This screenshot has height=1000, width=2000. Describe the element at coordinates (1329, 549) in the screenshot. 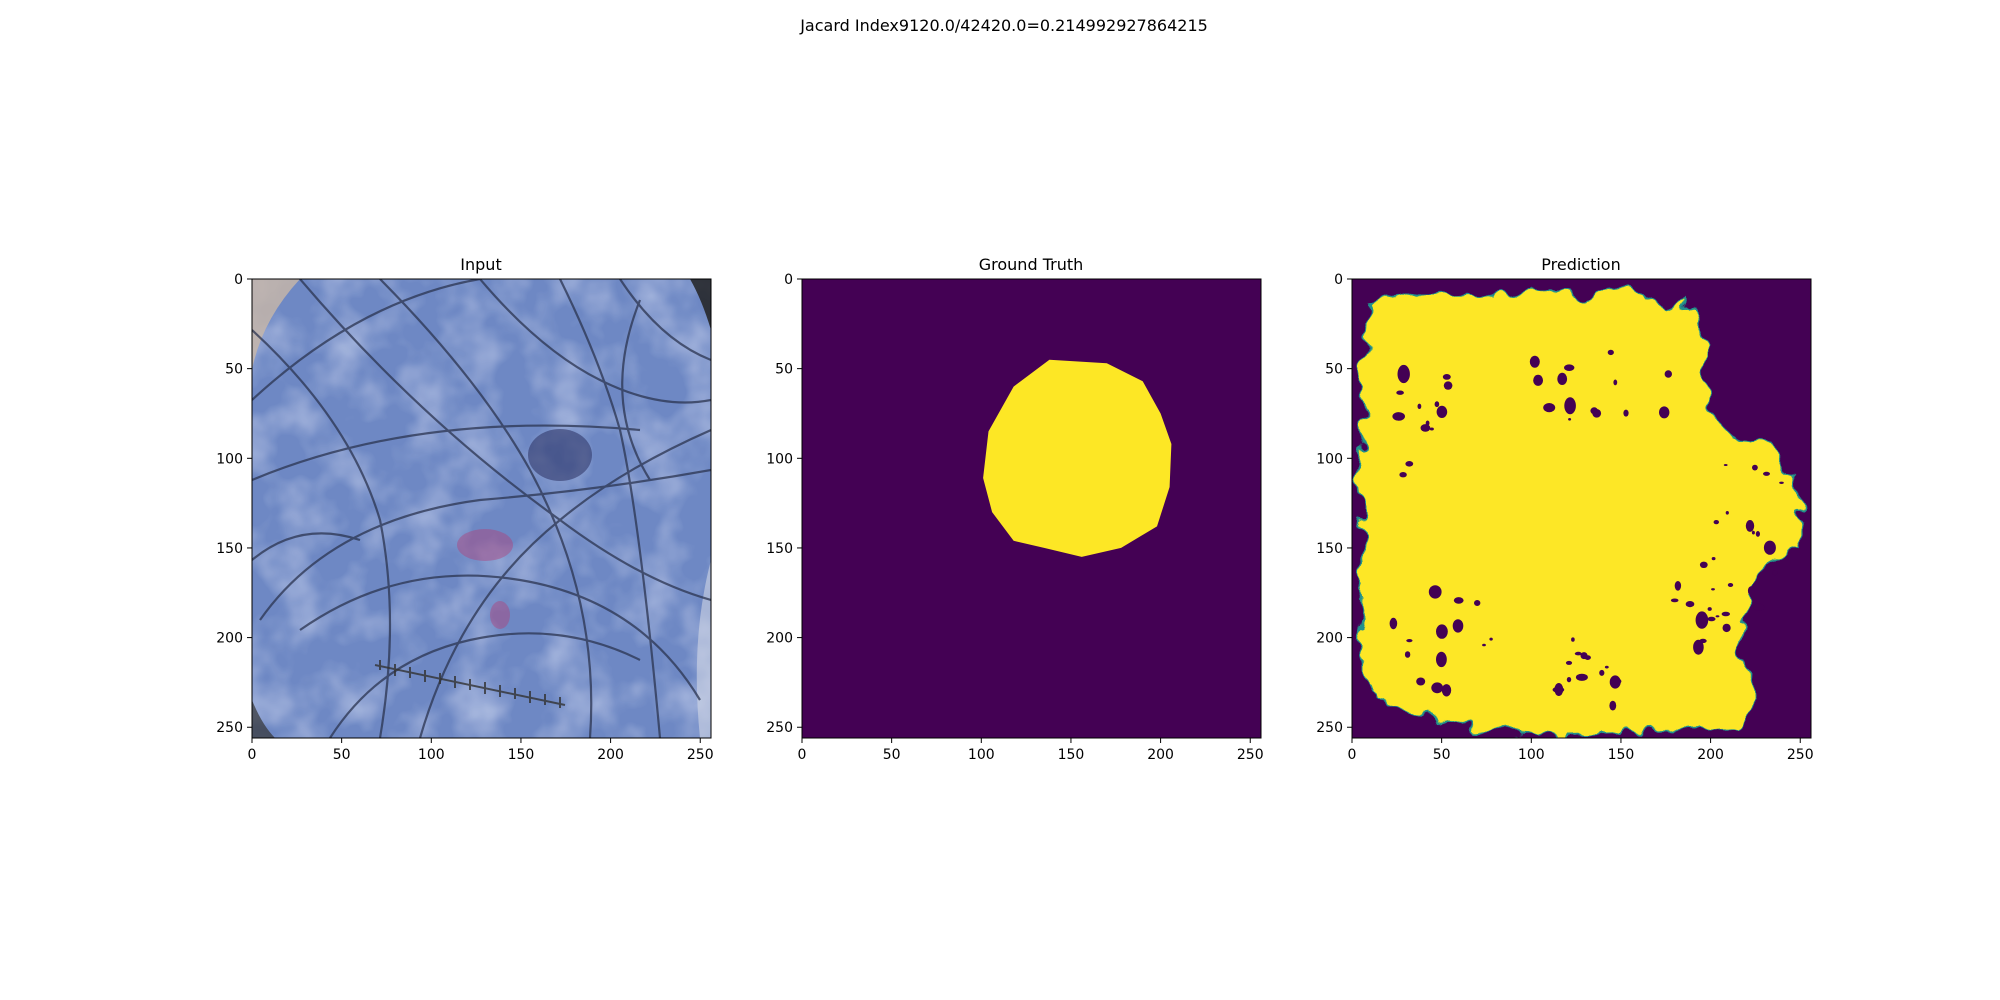

I see `prediction-ytick-label: 150` at that location.